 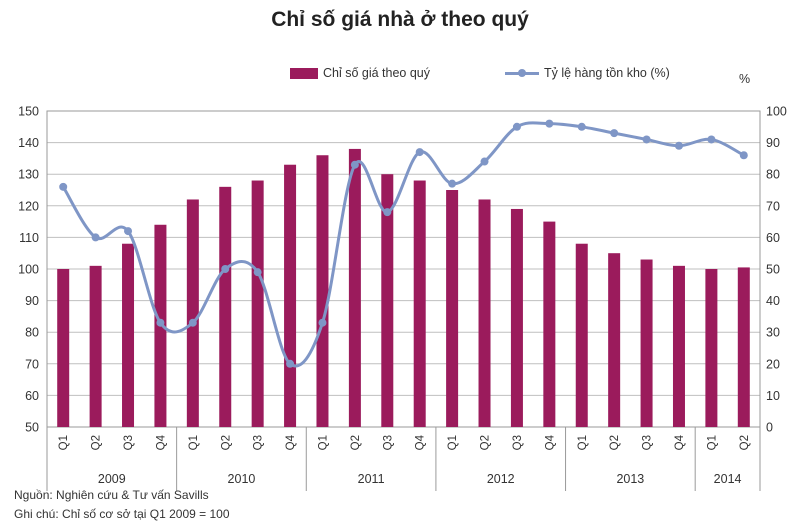 What do you see at coordinates (371, 479) in the screenshot?
I see `year-label: 2011` at bounding box center [371, 479].